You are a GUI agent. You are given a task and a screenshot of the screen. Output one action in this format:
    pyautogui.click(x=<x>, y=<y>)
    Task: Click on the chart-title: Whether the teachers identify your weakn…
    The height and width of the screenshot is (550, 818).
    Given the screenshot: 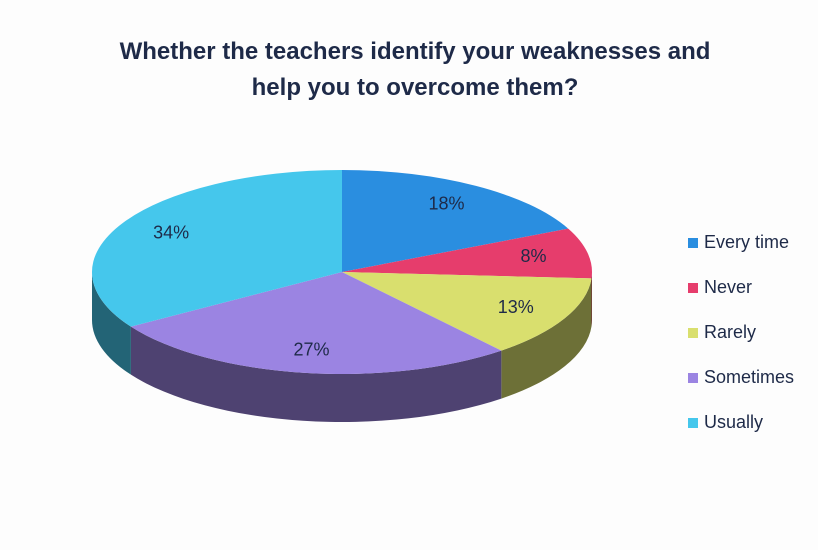 What is the action you would take?
    pyautogui.click(x=415, y=69)
    